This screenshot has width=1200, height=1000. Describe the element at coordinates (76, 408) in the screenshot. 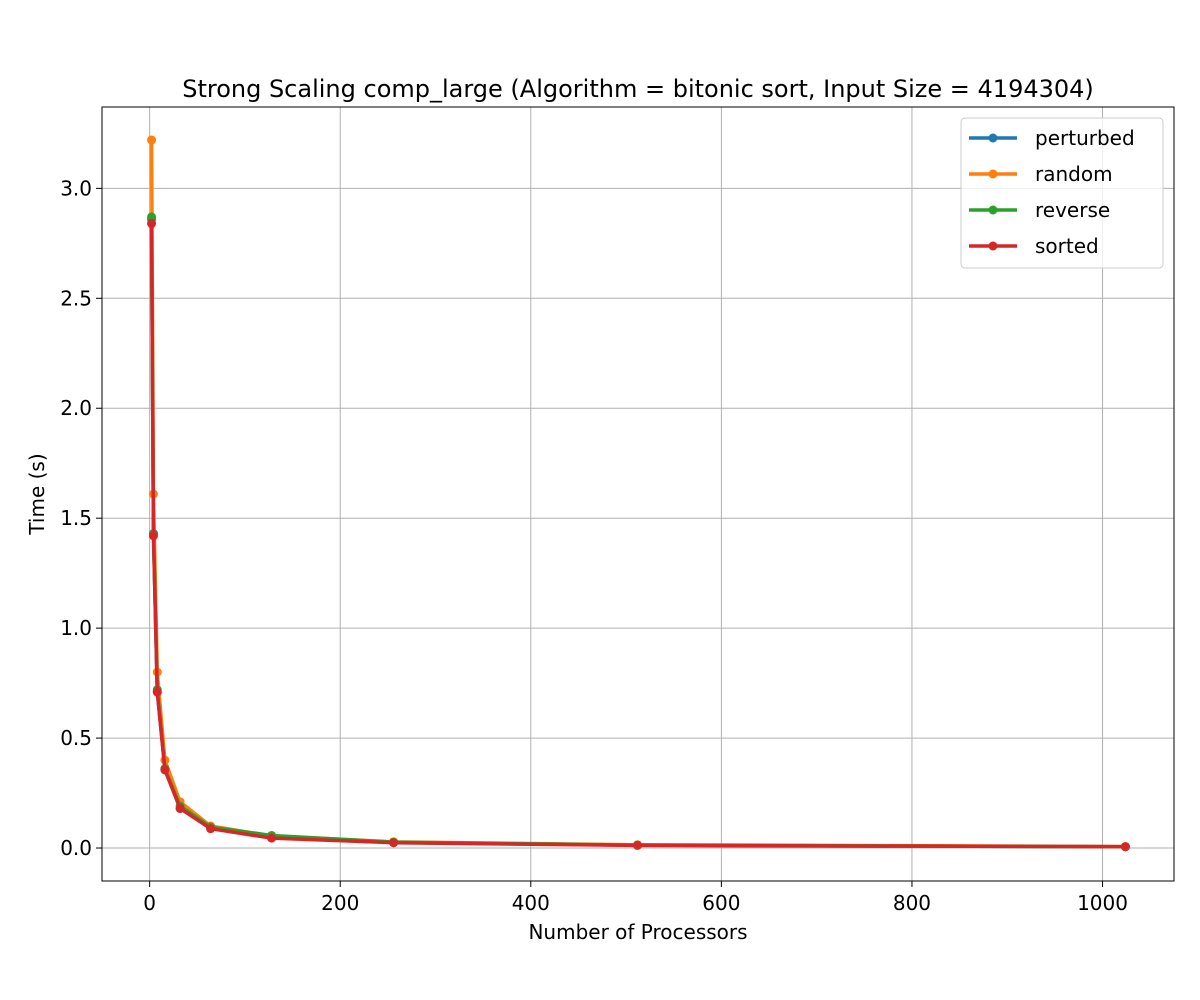

I see `y-tick-label: 2.0` at that location.